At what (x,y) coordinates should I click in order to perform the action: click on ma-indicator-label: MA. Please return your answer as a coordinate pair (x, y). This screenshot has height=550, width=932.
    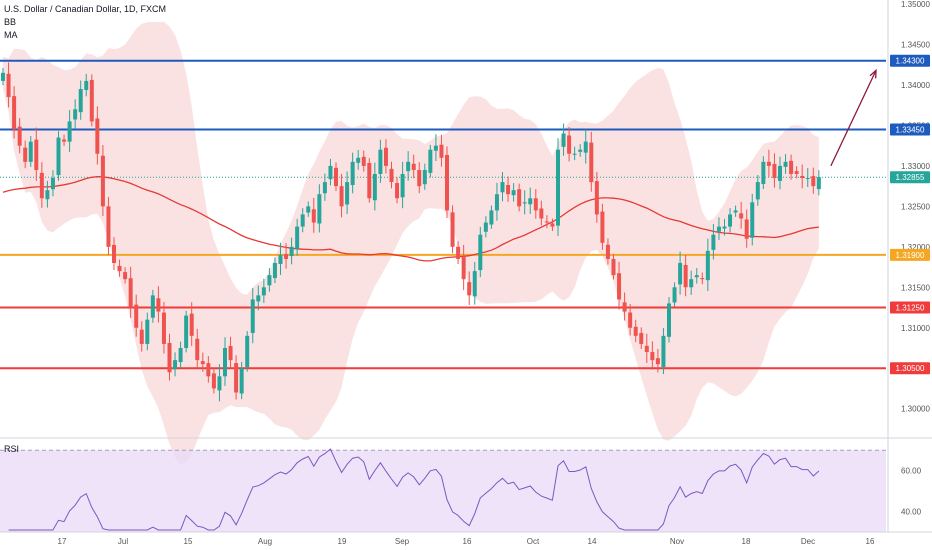
    Looking at the image, I should click on (11, 35).